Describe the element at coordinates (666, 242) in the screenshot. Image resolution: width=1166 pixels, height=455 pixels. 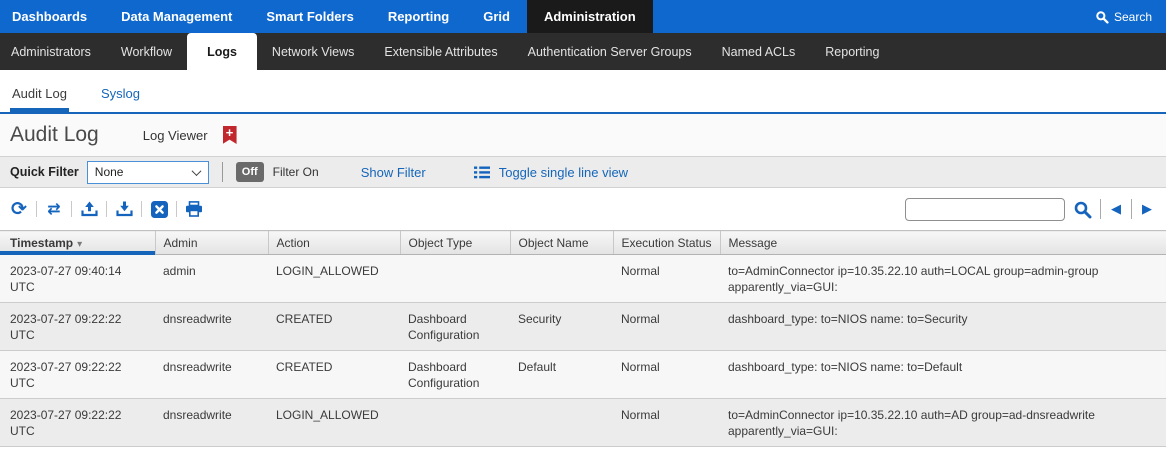
I see `column-header-execution-status: Execution Status` at that location.